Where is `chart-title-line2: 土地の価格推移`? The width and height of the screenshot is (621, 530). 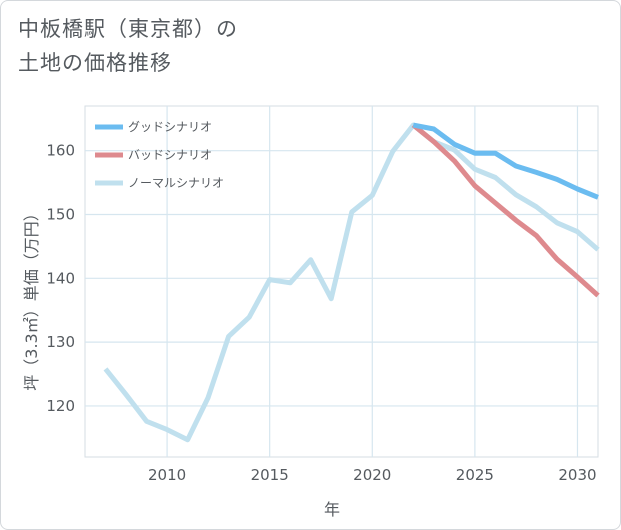 chart-title-line2: 土地の価格推移 is located at coordinates (95, 63).